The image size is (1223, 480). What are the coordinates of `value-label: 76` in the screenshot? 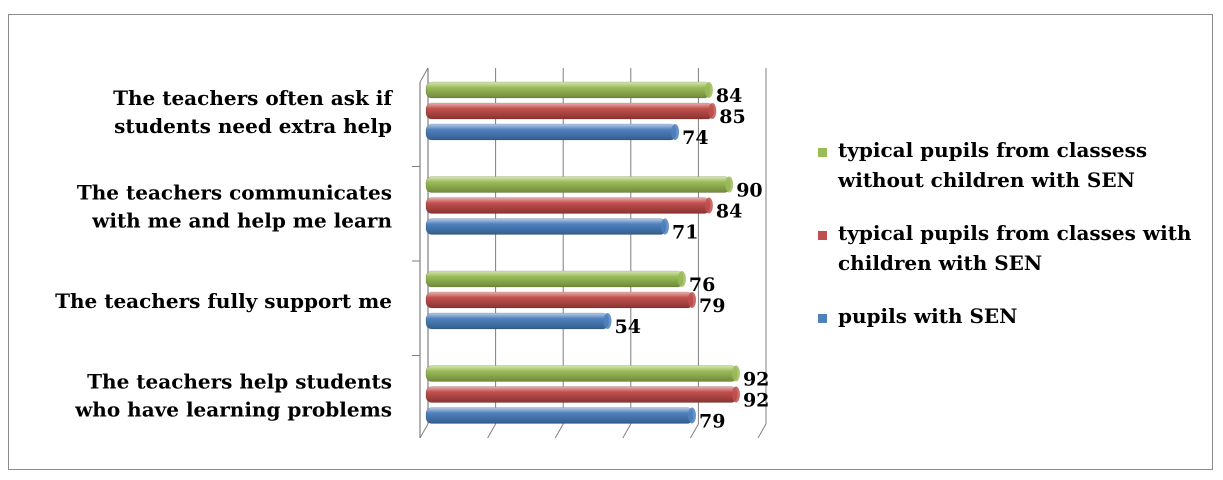 It's located at (702, 285).